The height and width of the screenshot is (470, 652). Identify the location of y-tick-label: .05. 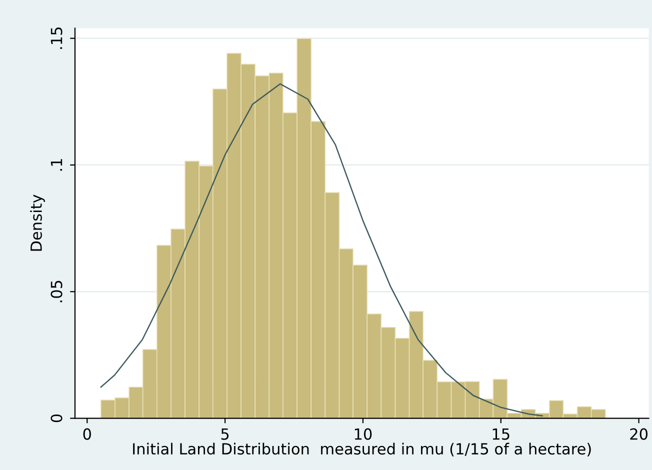
(56, 291).